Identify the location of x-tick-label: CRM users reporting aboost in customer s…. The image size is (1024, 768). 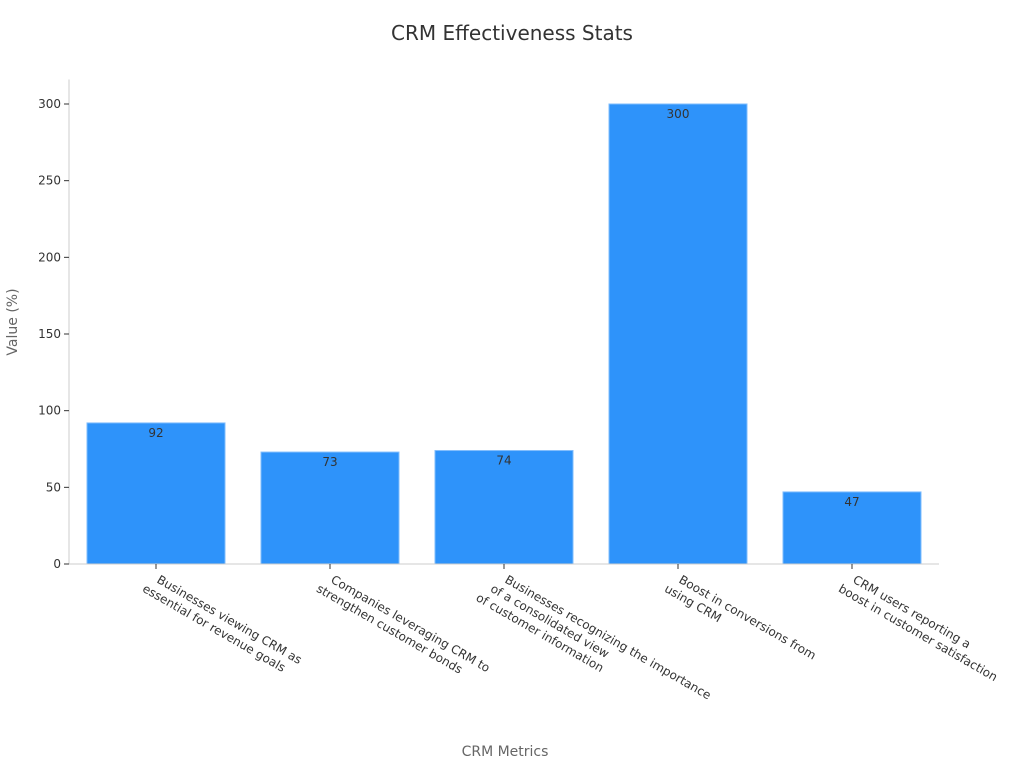
(921, 626).